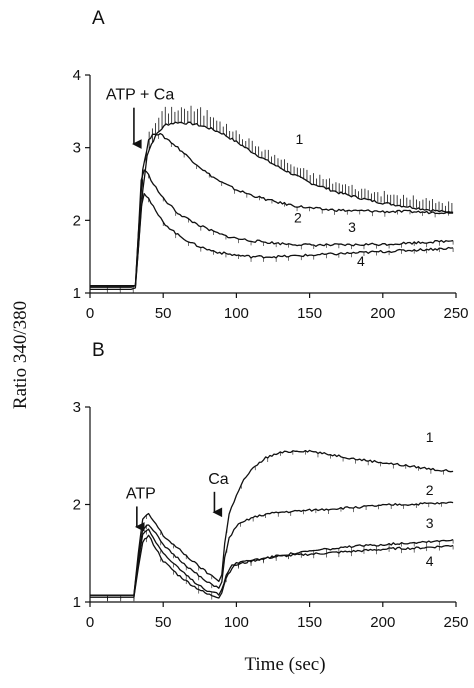  Describe the element at coordinates (98, 18) in the screenshot. I see `panel-letter: A` at that location.